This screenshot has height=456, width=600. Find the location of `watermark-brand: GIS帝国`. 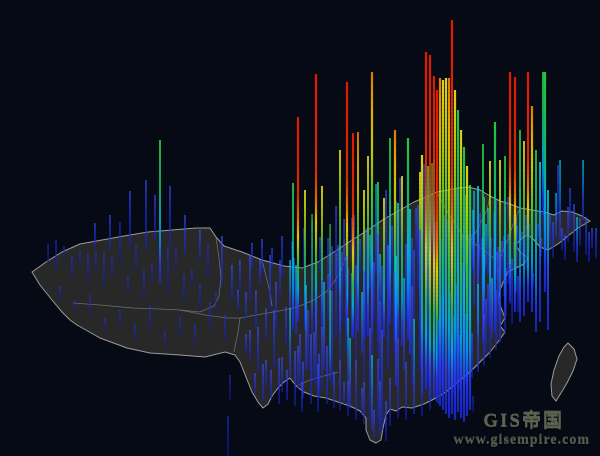

watermark-brand: GIS帝国 is located at coordinates (523, 421).